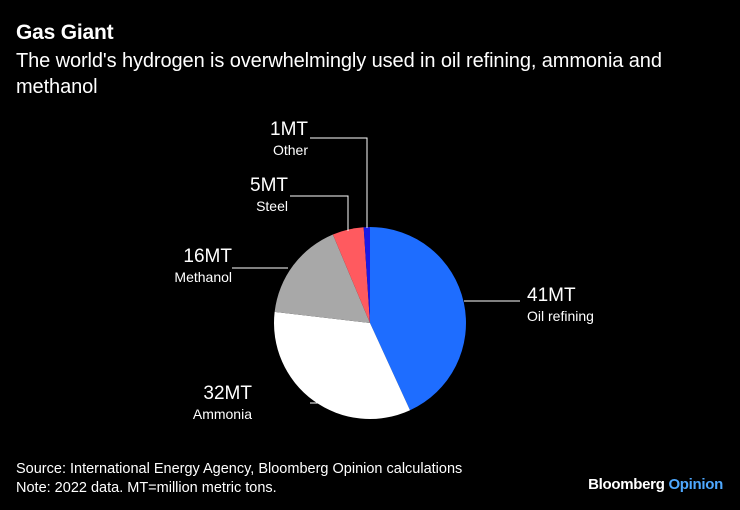 The width and height of the screenshot is (740, 510). What do you see at coordinates (207, 256) in the screenshot?
I see `data-label-methanol: 16MT` at bounding box center [207, 256].